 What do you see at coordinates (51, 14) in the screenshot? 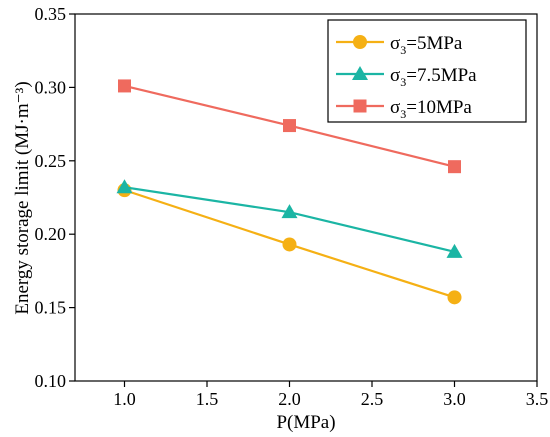
I see `y-tick-label: 0.35` at bounding box center [51, 14].